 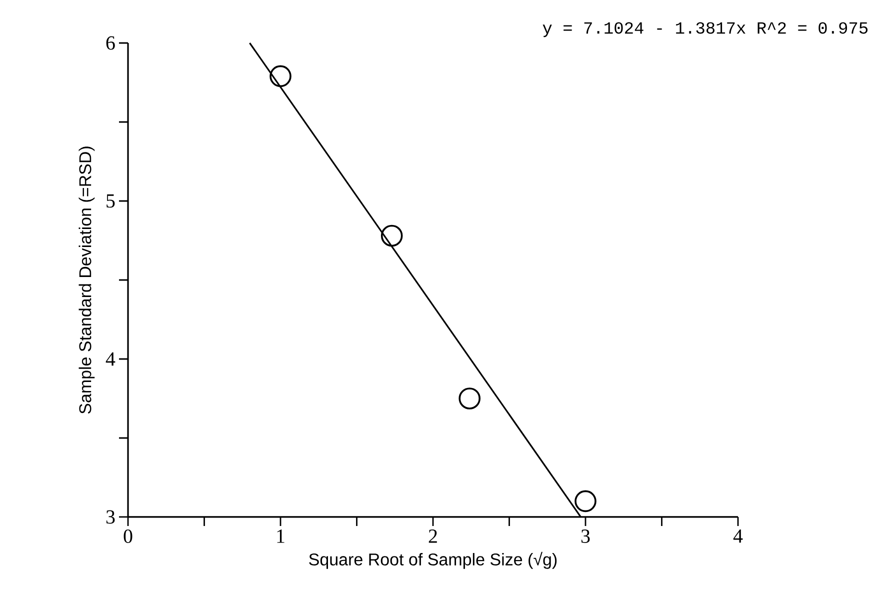 I want to click on x-tick-label: 0, so click(x=128, y=537).